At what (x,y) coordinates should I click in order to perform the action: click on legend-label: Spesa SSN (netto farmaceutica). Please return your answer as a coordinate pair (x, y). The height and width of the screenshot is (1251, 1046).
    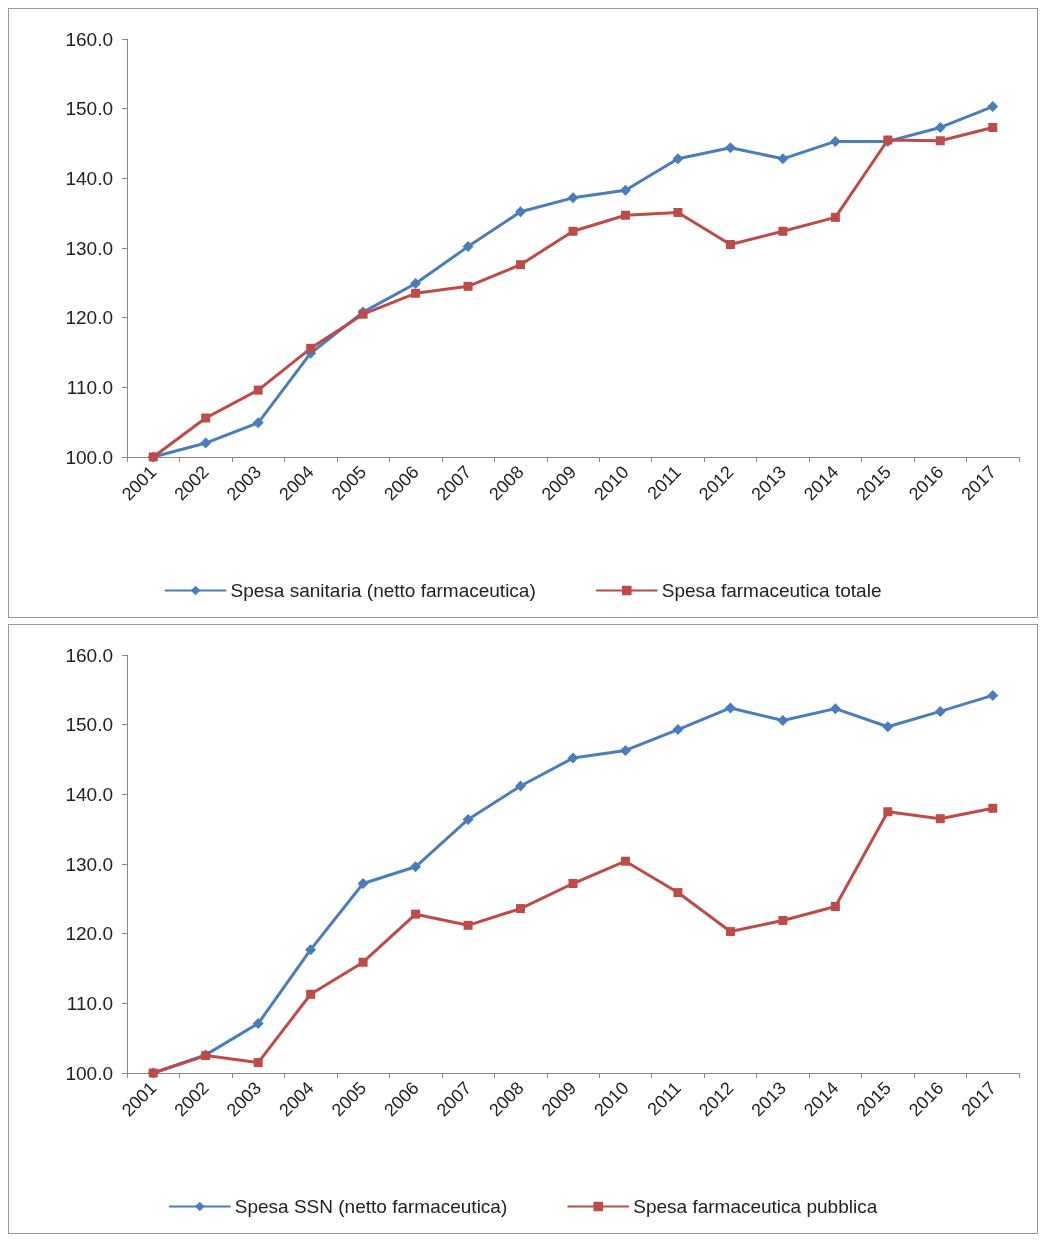
    Looking at the image, I should click on (371, 1206).